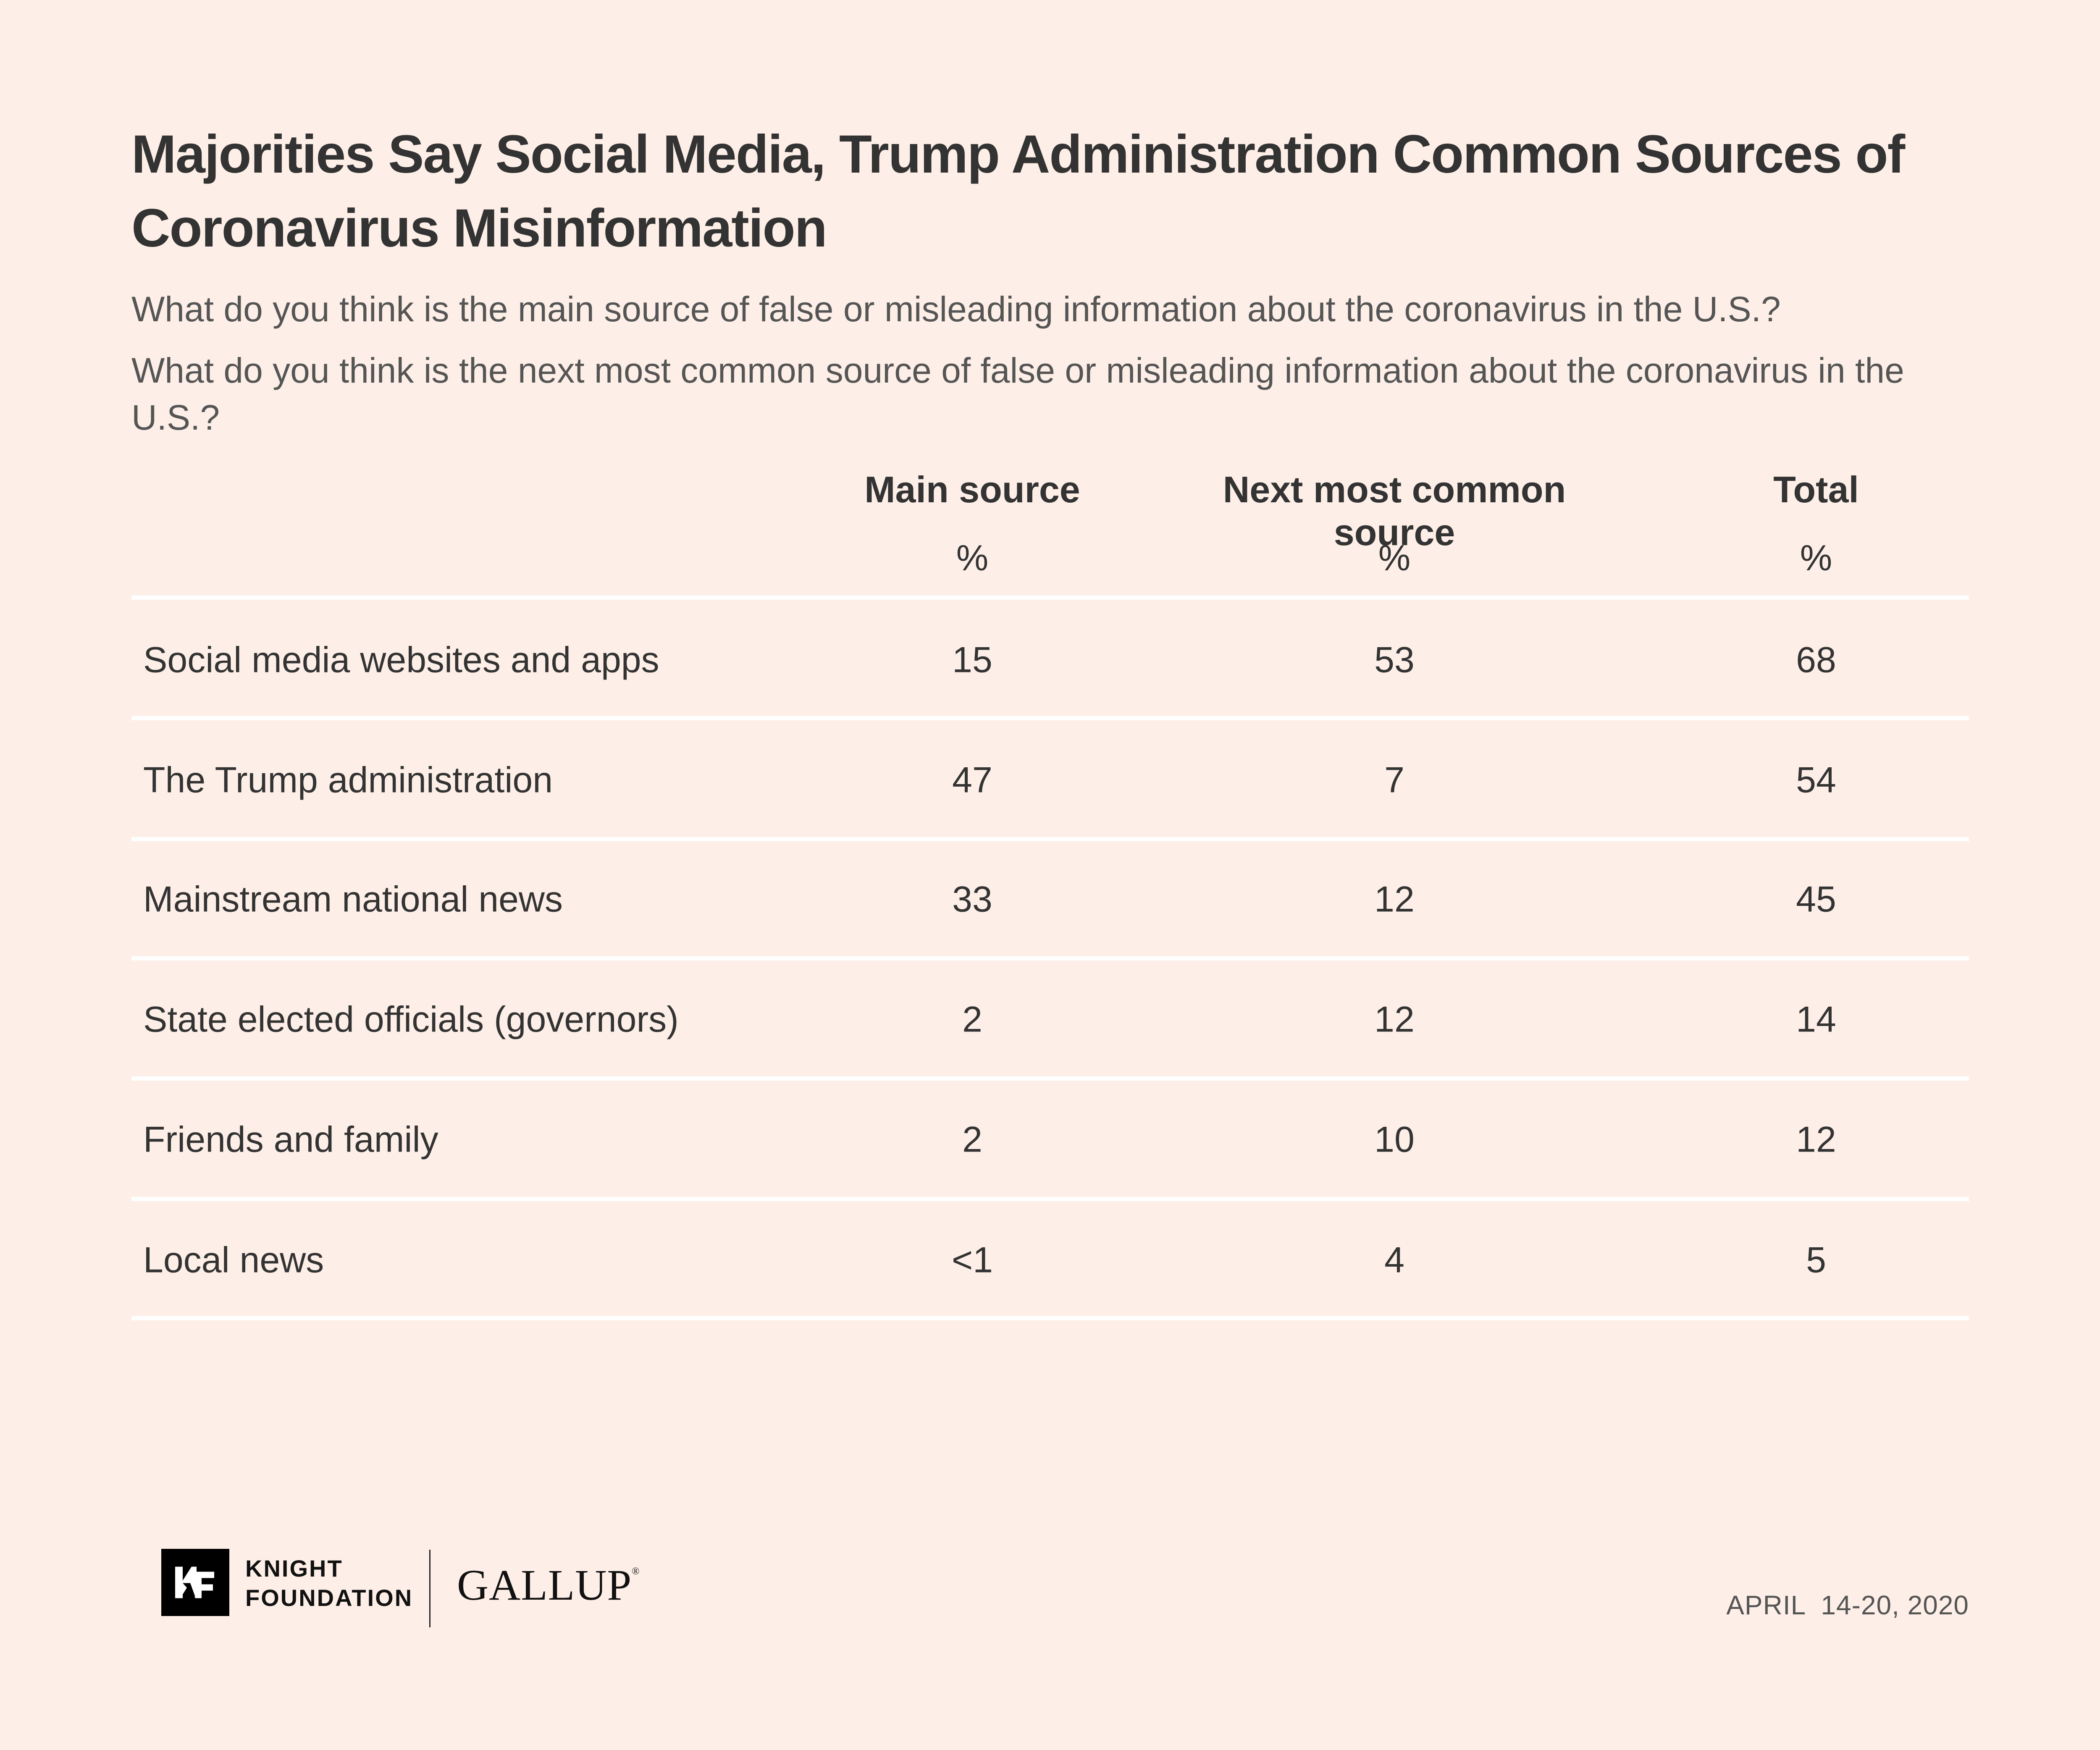 Image resolution: width=2100 pixels, height=1750 pixels. What do you see at coordinates (972, 1260) in the screenshot?
I see `cell-main-source: <1` at bounding box center [972, 1260].